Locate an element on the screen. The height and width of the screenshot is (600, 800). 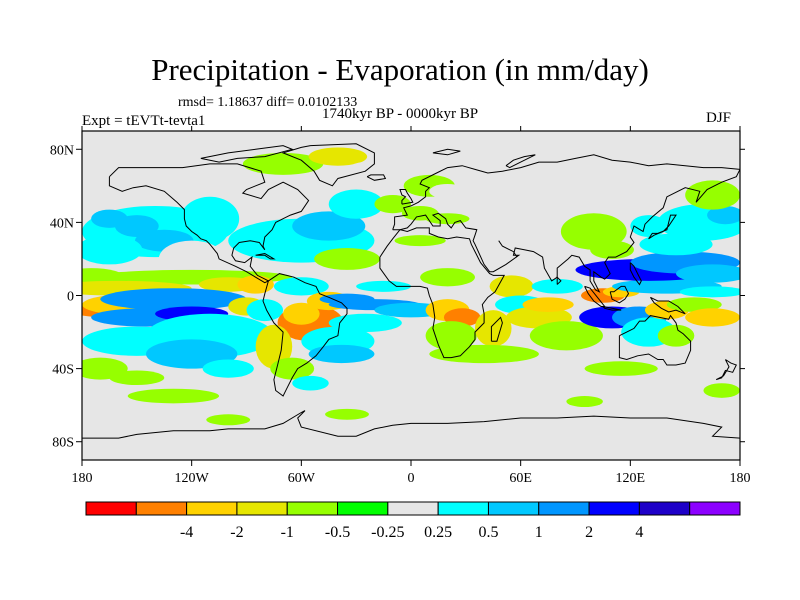
coast-eurasia is located at coordinates (566, 223).